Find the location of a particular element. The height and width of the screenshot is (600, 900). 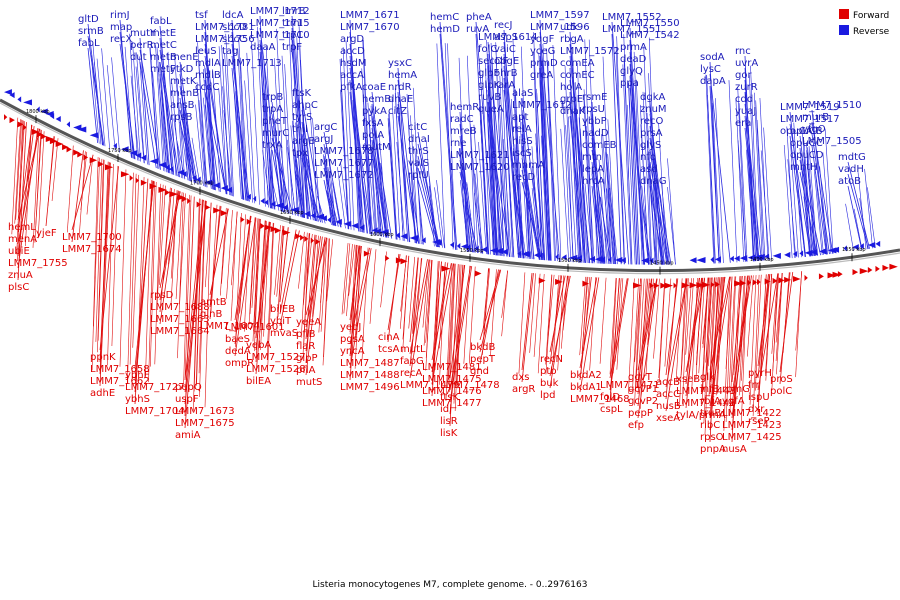

gene-label: LMM7_1715 is located at coordinates (280, 23).